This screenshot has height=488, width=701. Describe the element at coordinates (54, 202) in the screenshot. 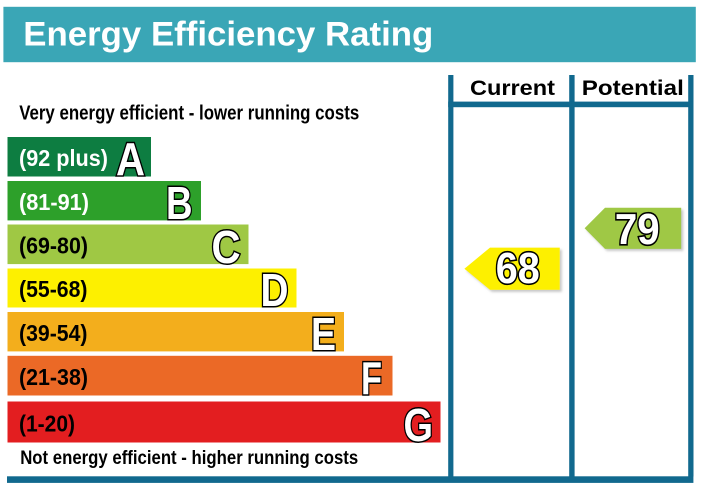

I see `svg-text: (81-91)` at that location.